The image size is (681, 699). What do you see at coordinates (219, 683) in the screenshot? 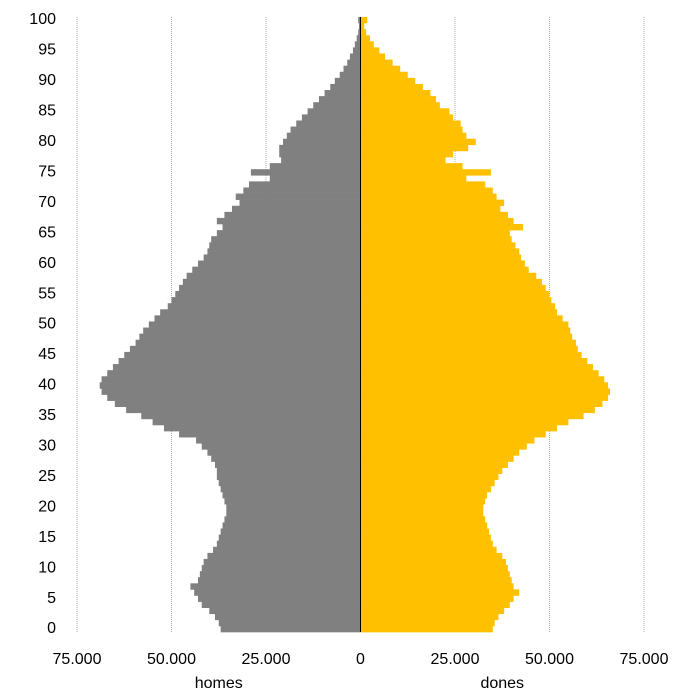
I see `legend-label: homes` at bounding box center [219, 683].